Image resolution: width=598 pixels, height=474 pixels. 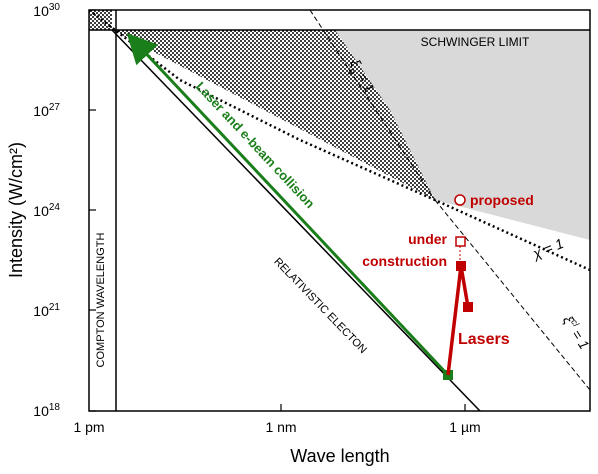 I want to click on schwinger-label: SCHWINGER LIMIT, so click(x=475, y=42).